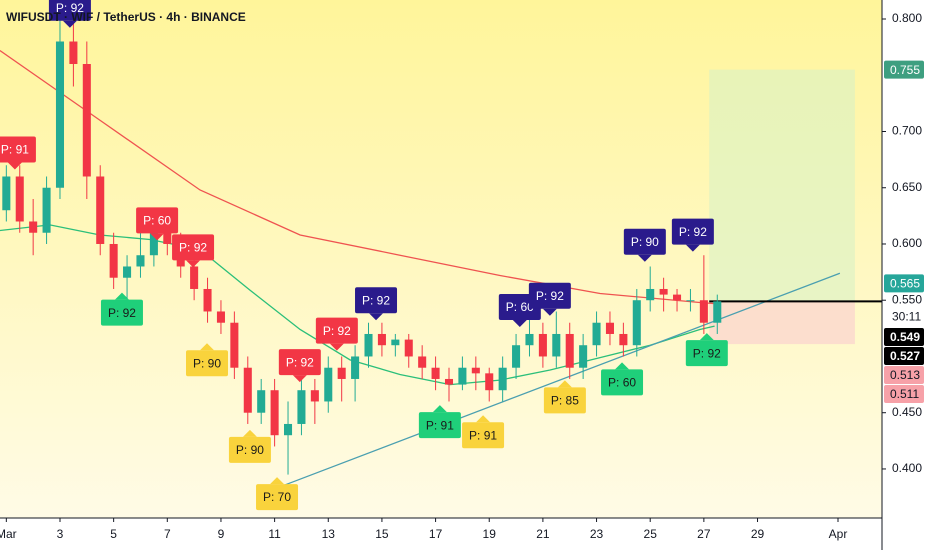  What do you see at coordinates (651, 534) in the screenshot?
I see `x-tick-label: 25` at bounding box center [651, 534].